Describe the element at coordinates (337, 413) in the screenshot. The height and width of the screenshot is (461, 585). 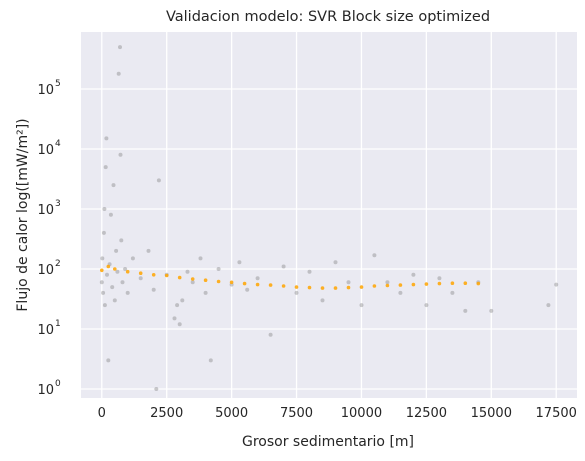
I see `x-tick-labels: 0 2500 5000 7500 10000 12500 15000 17500` at that location.